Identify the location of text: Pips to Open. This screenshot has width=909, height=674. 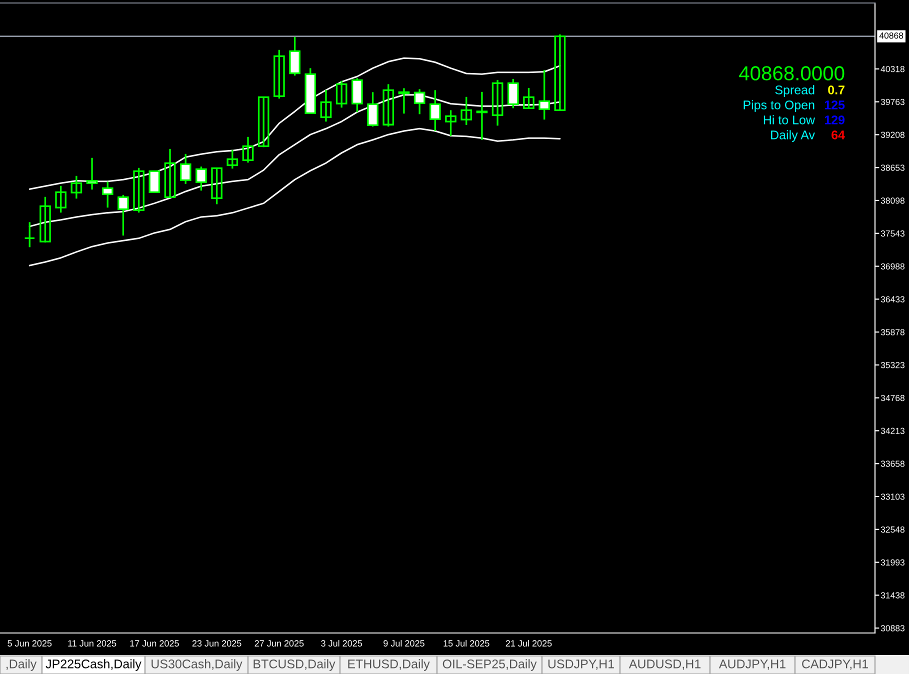
(779, 106).